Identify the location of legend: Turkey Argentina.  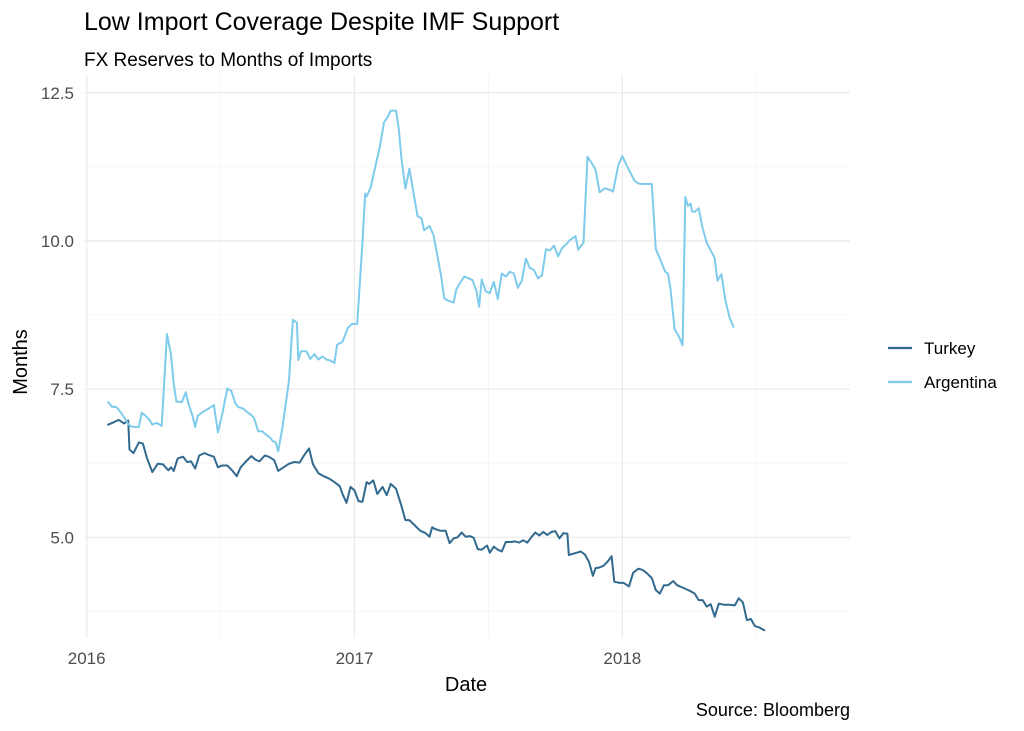
(942, 365).